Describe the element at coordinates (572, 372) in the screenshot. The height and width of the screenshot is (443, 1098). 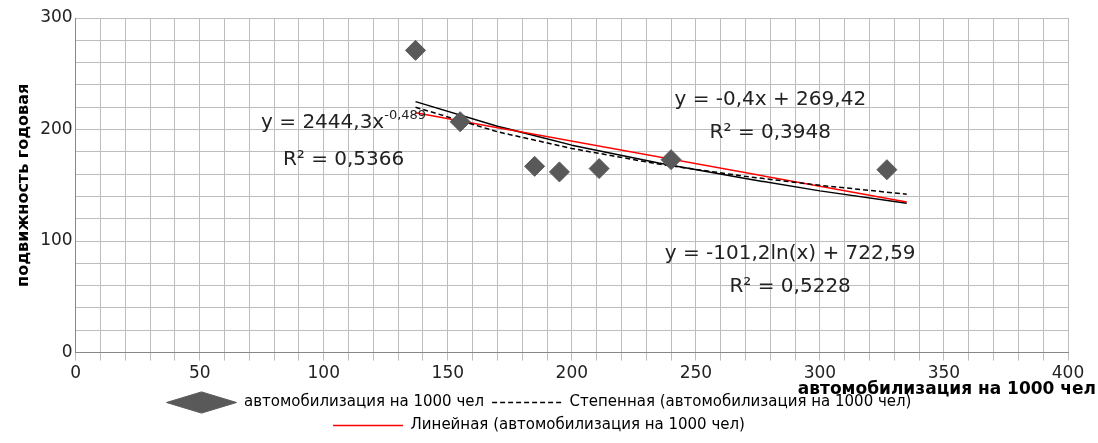
I see `x-tick-label: 200` at that location.